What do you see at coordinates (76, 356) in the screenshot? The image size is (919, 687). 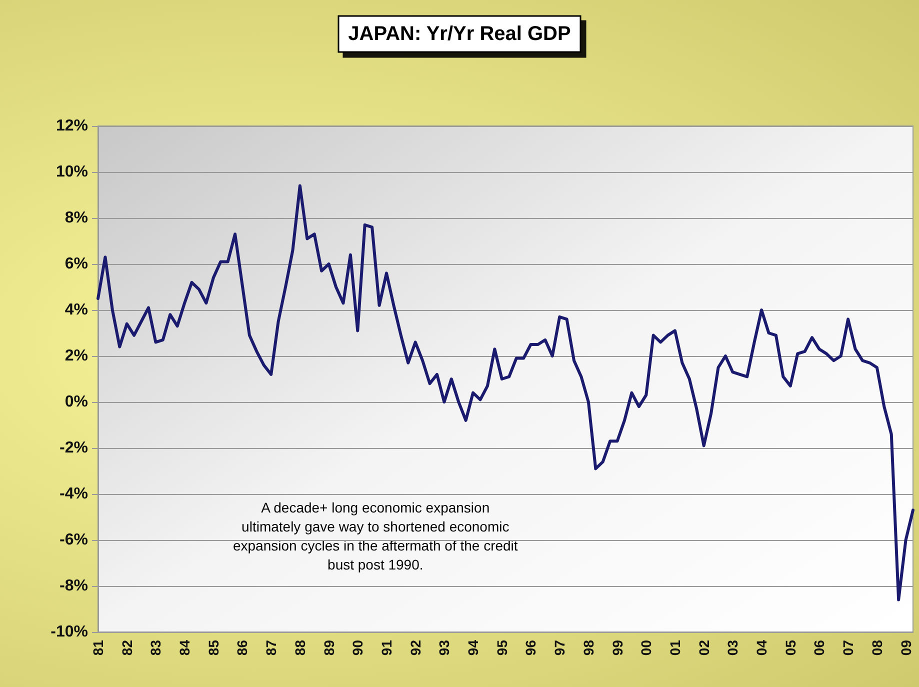 I see `y-tick-label: 2%` at bounding box center [76, 356].